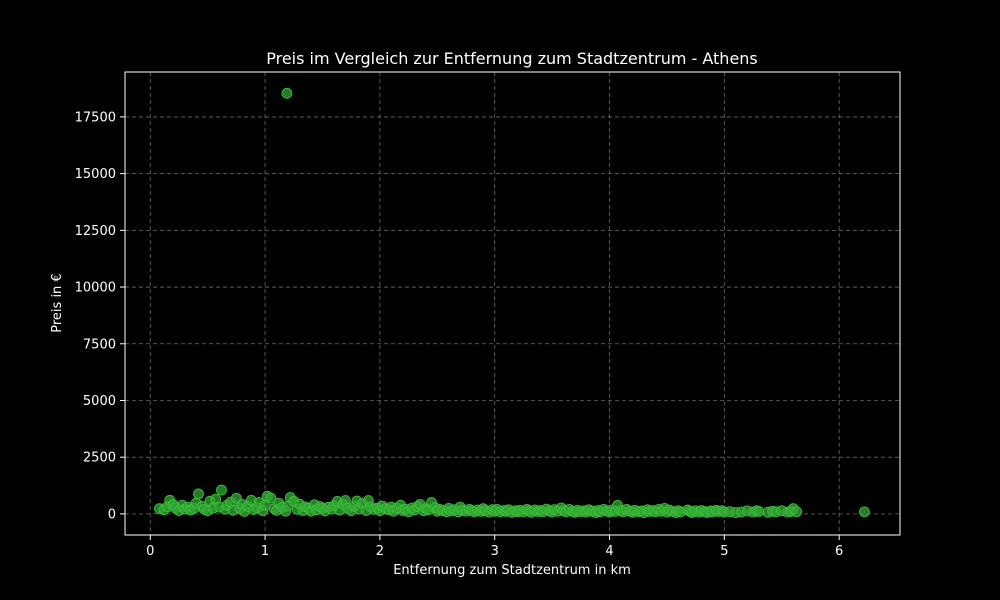 The width and height of the screenshot is (1000, 600). I want to click on y-tick-label: 5000, so click(99, 401).